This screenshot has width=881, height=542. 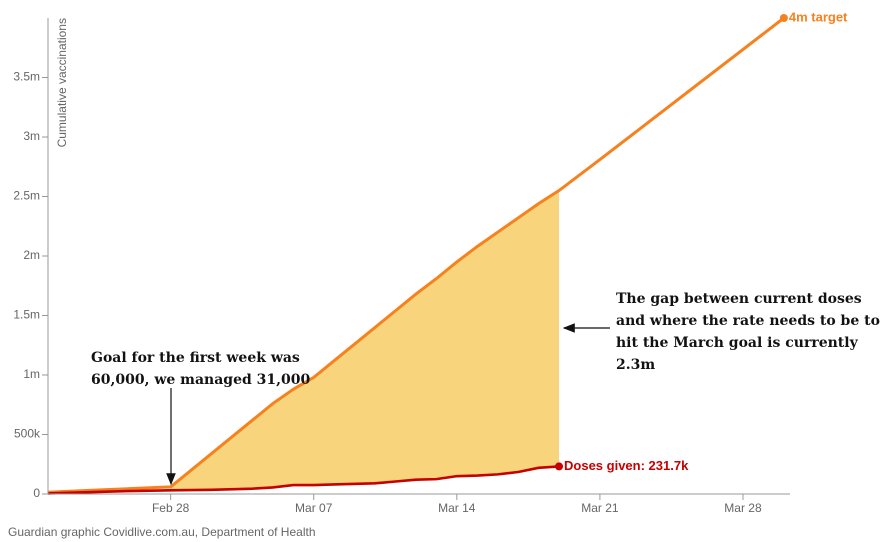 I want to click on y-tick-label: 0, so click(x=36, y=493).